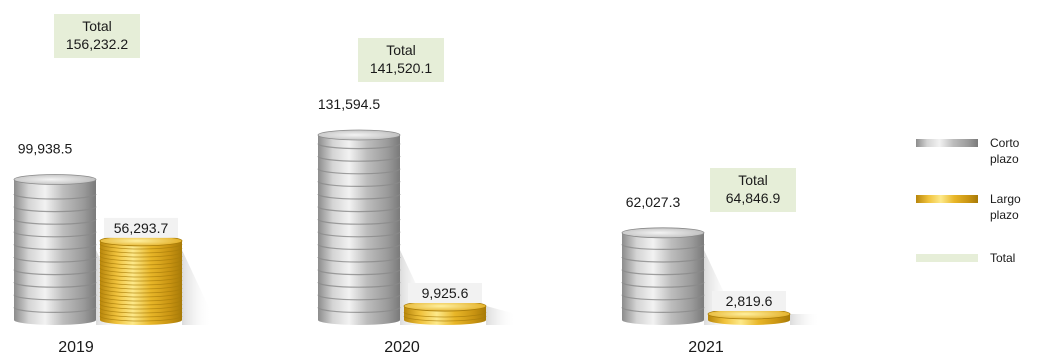  Describe the element at coordinates (968, 207) in the screenshot. I see `legend-item-1: Largo plazo` at that location.